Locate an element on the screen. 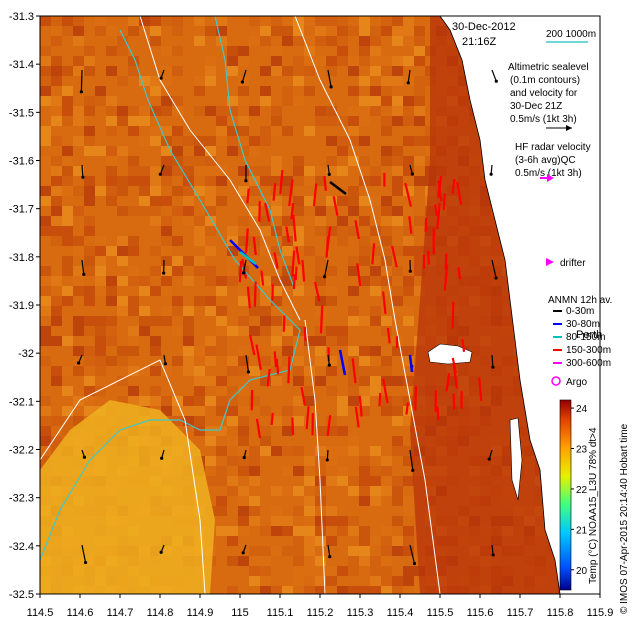 The width and height of the screenshot is (640, 630). y-tick-label: -32.1 is located at coordinates (21, 402).